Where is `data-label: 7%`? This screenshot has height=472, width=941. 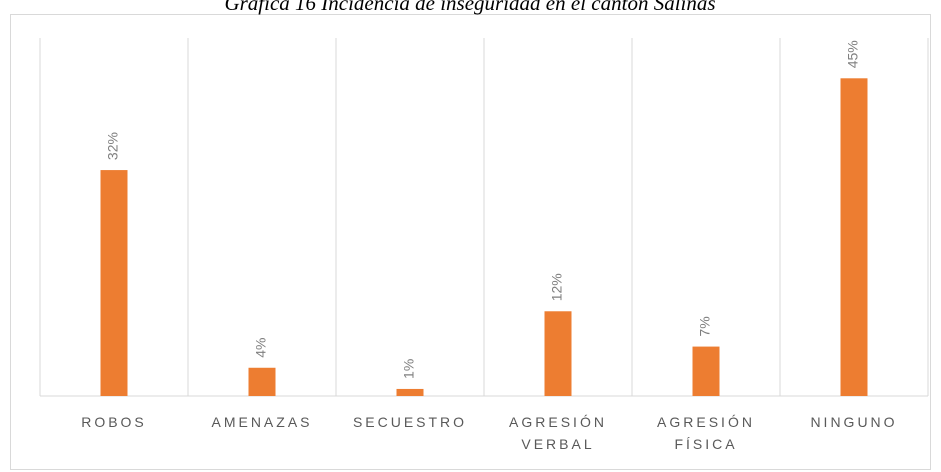 data-label: 7% is located at coordinates (705, 326).